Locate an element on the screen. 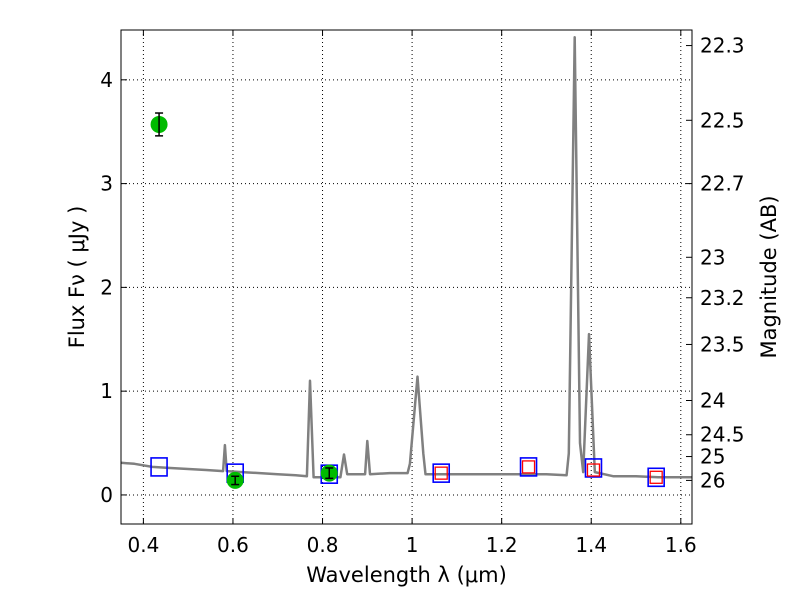 Image resolution: width=800 pixels, height=600 pixels. y-tick-label: 3 is located at coordinates (106, 184).